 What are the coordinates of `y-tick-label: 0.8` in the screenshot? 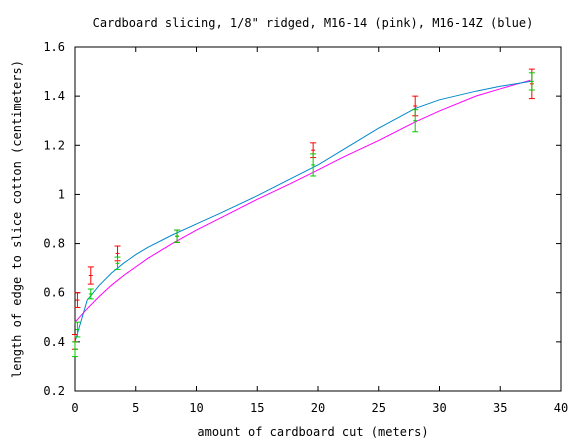 It's located at (54, 244).